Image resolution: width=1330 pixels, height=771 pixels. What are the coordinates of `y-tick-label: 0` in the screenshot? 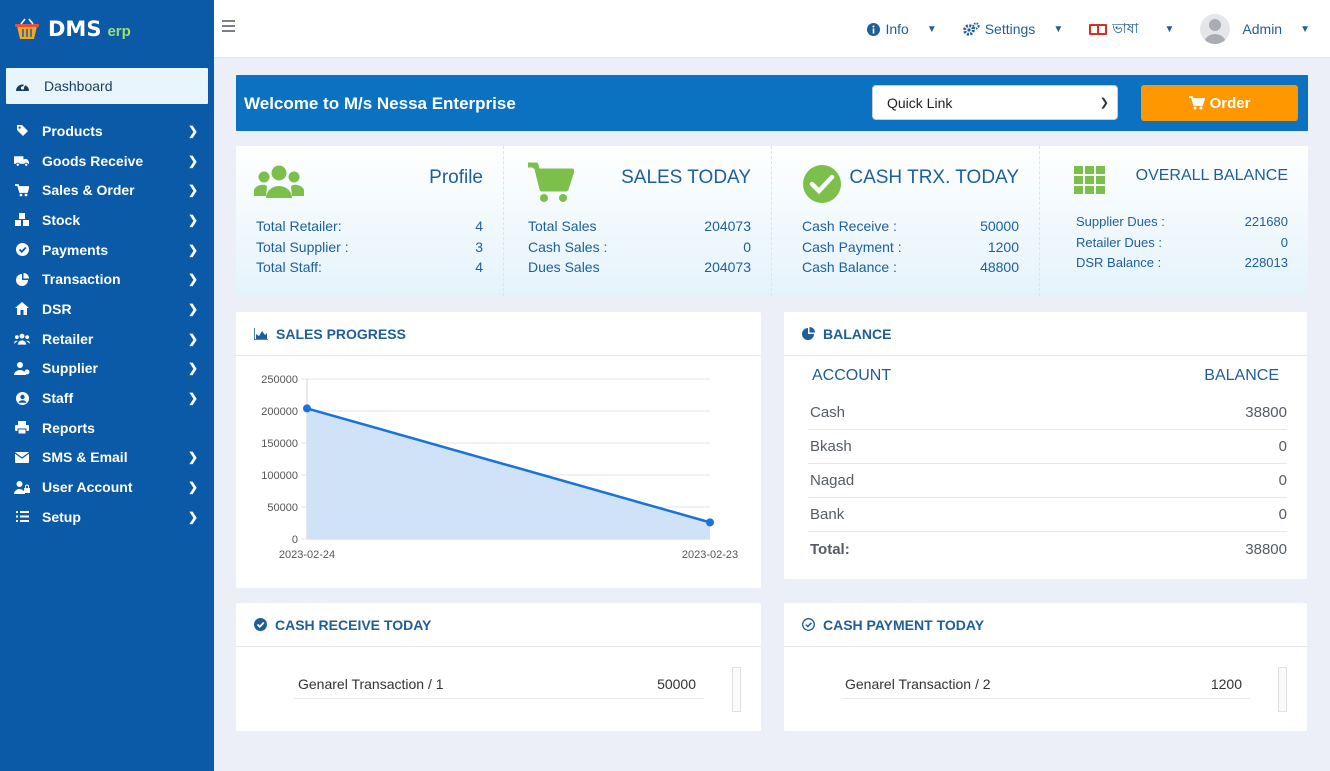 It's located at (295, 540).